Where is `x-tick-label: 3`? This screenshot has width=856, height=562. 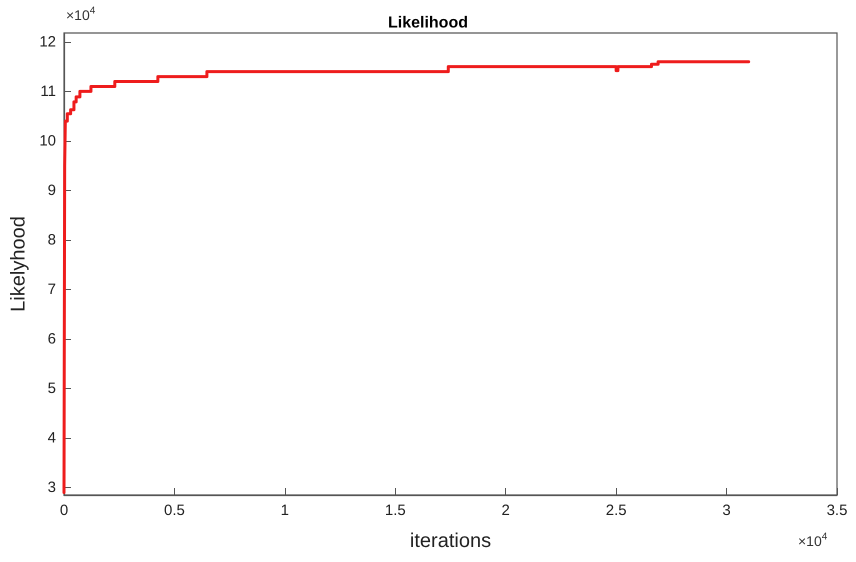 x-tick-label: 3 is located at coordinates (726, 510).